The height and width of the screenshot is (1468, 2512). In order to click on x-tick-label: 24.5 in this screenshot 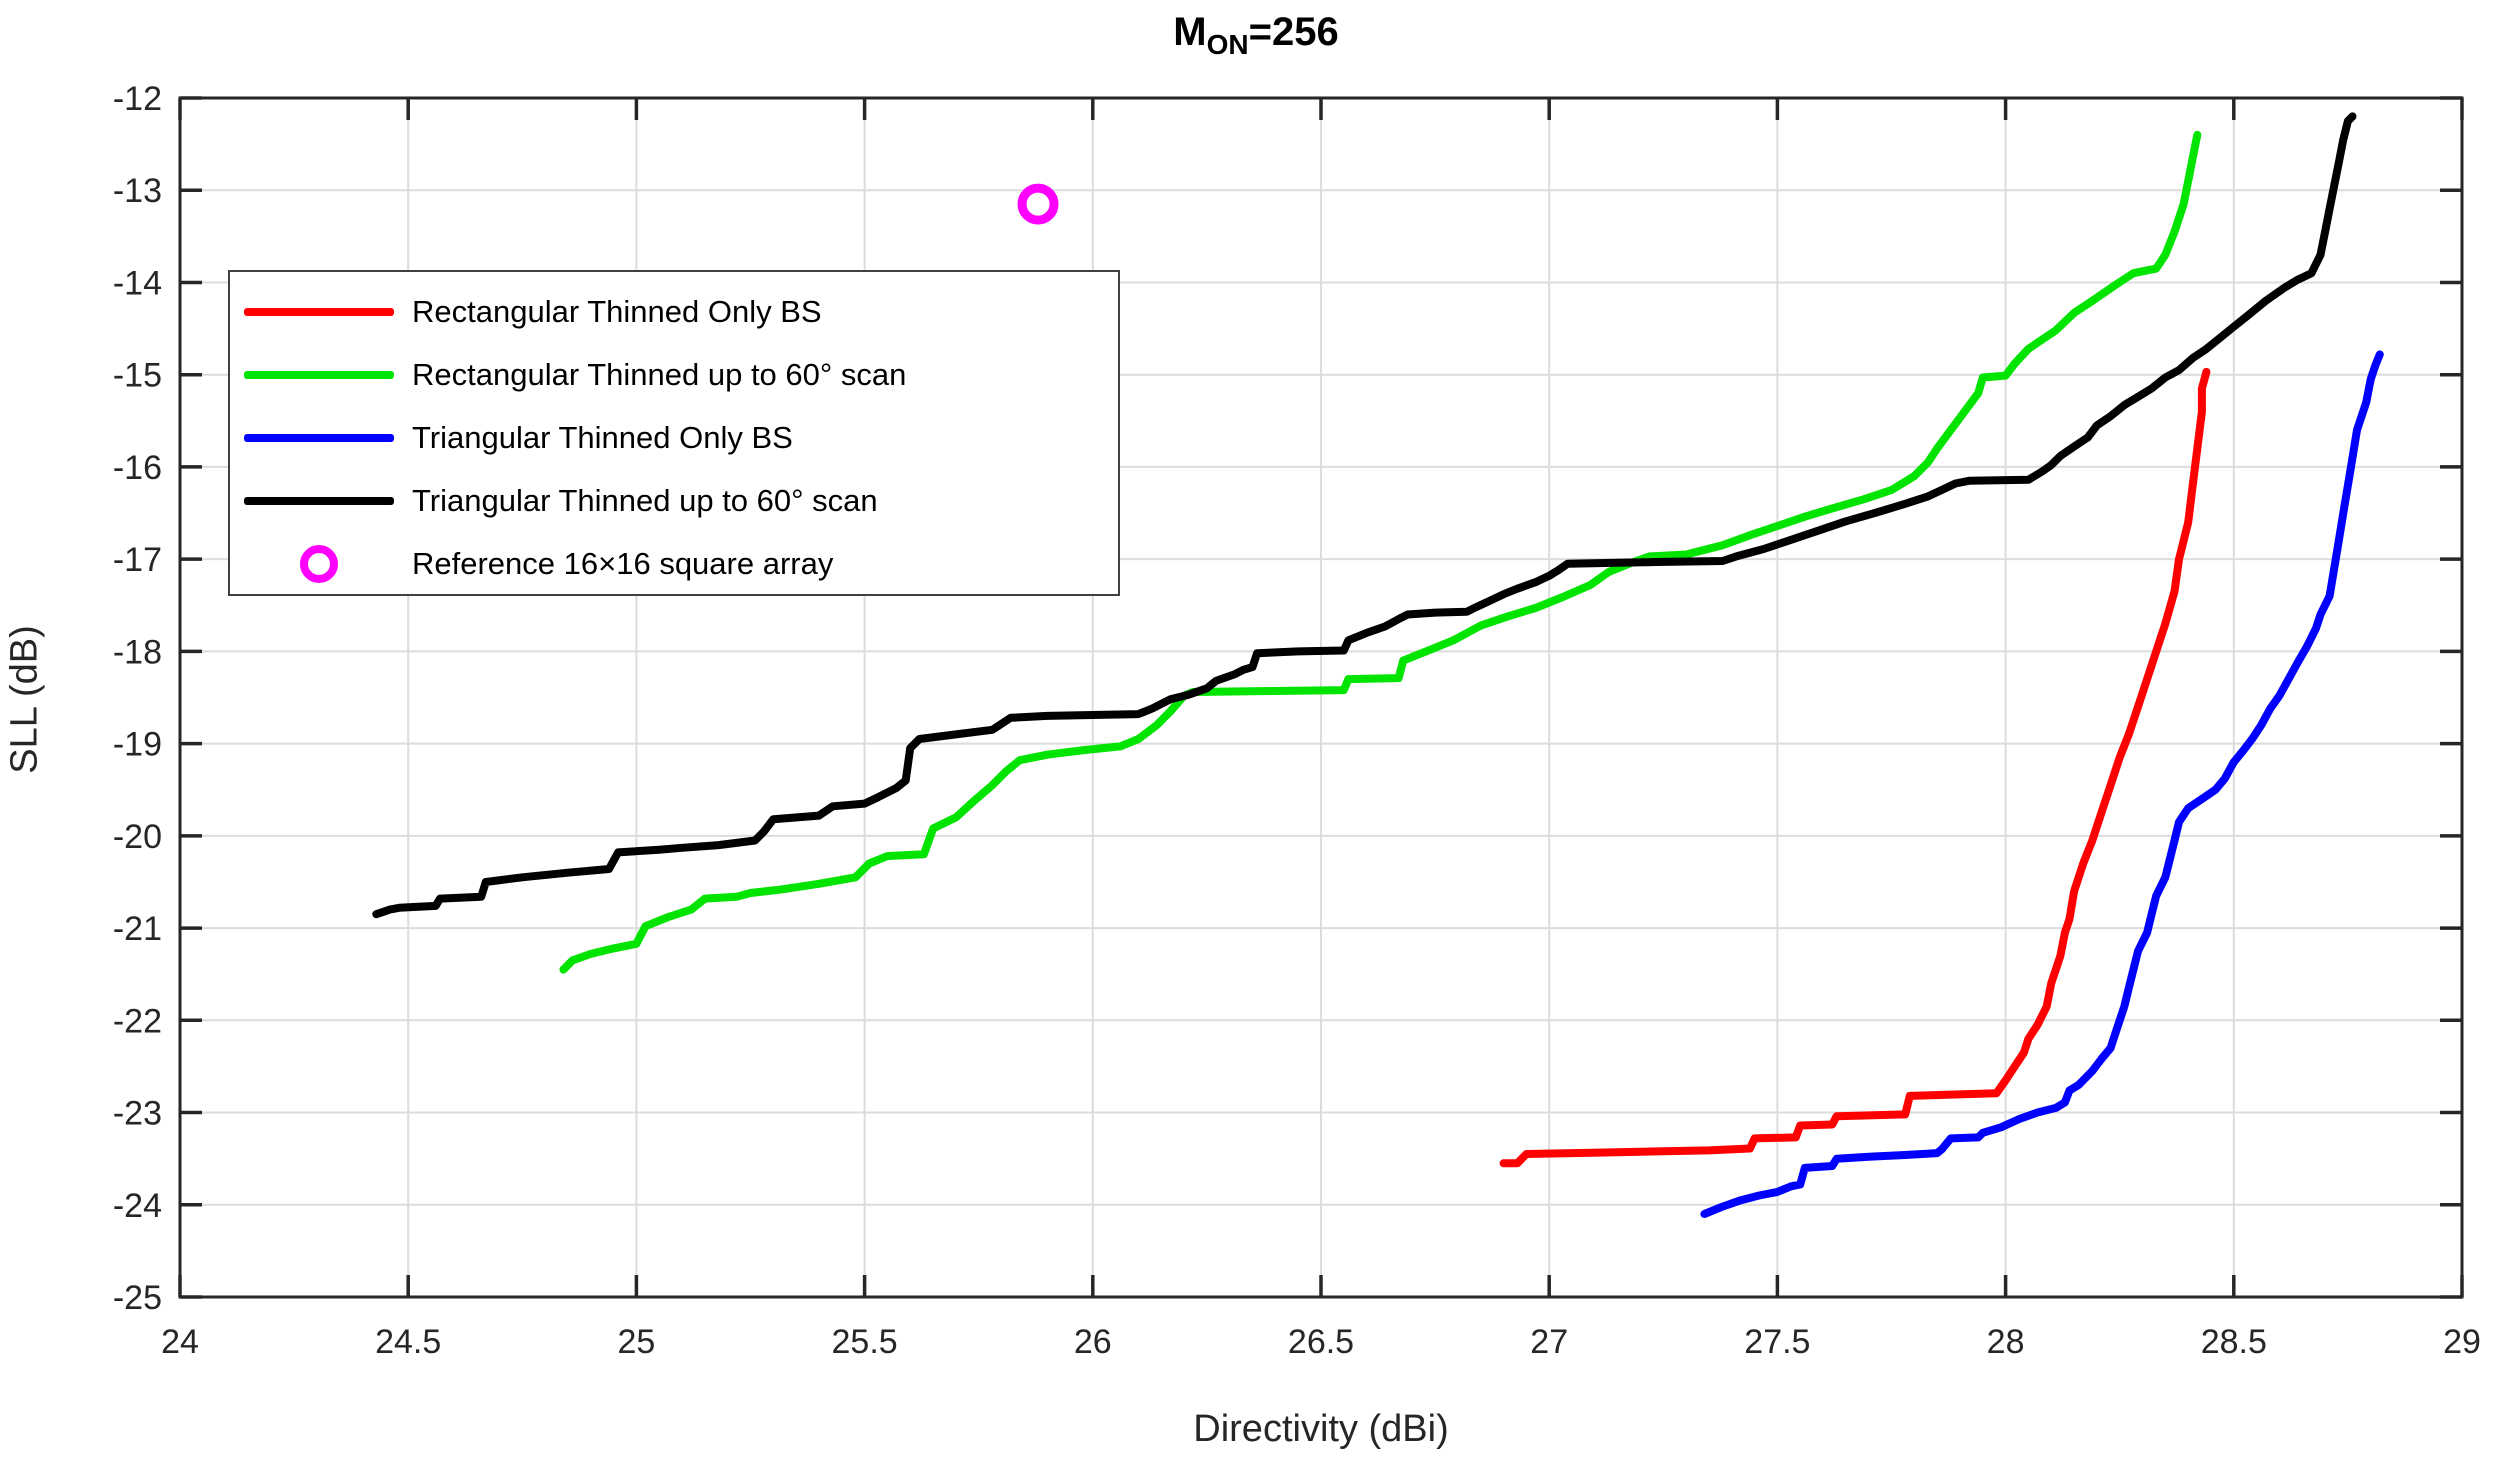, I will do `click(408, 1342)`.